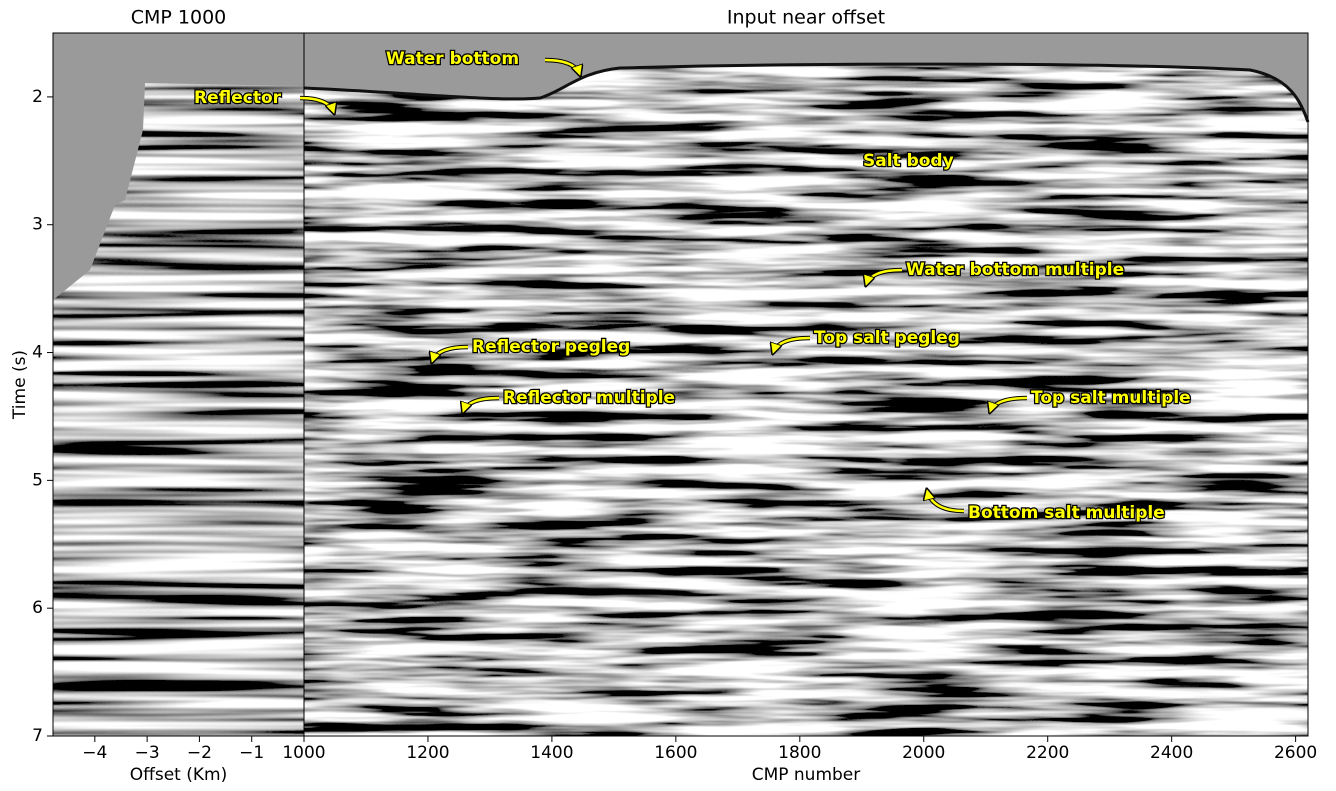 This screenshot has width=1336, height=791. Describe the element at coordinates (37, 225) in the screenshot. I see `y-tick-label: 3` at that location.